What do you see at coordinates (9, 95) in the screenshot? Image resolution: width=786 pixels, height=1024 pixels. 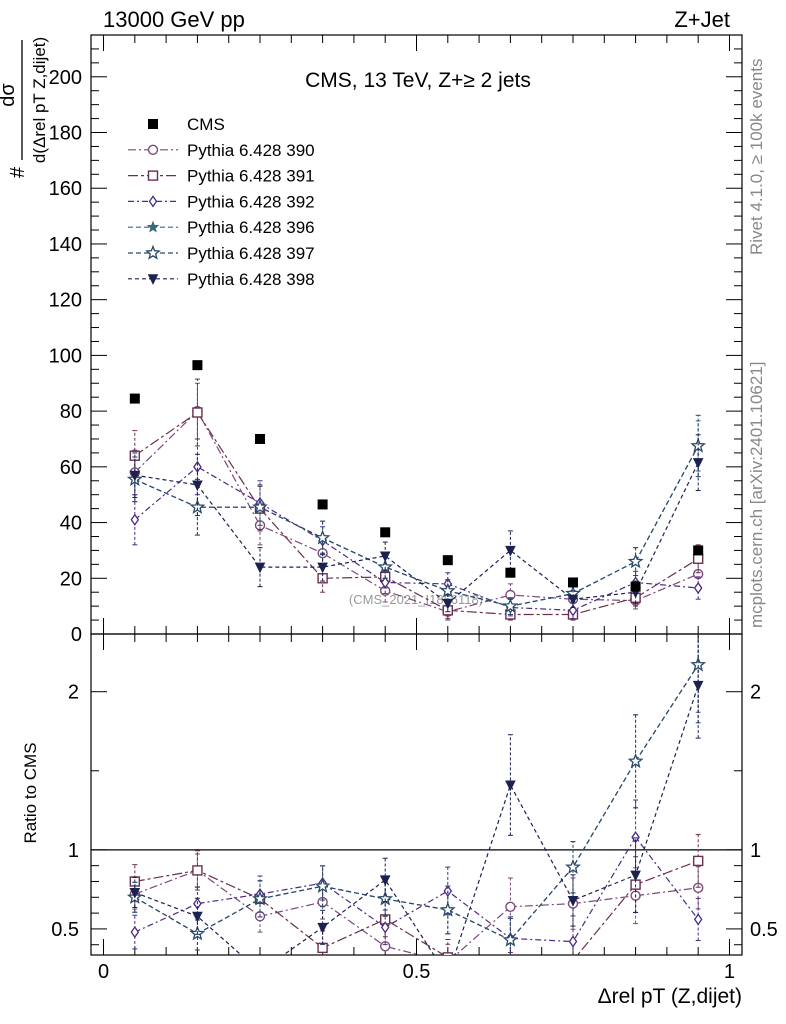 I see `y-label-numerator: dσ` at bounding box center [9, 95].